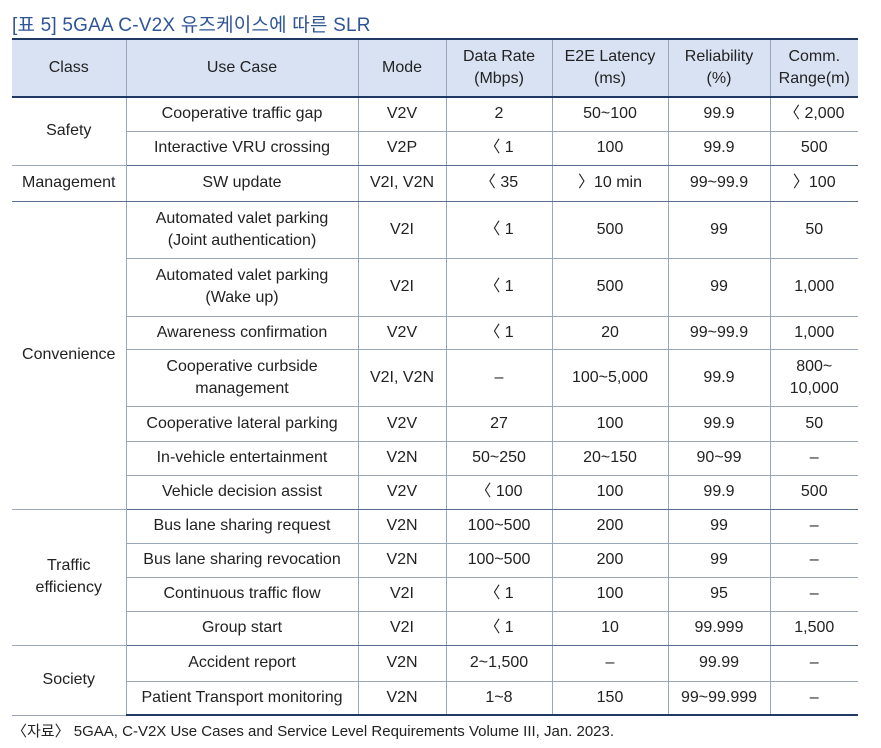 The width and height of the screenshot is (881, 748). What do you see at coordinates (241, 698) in the screenshot?
I see `use-case-cell: Patient Transport monitoring` at bounding box center [241, 698].